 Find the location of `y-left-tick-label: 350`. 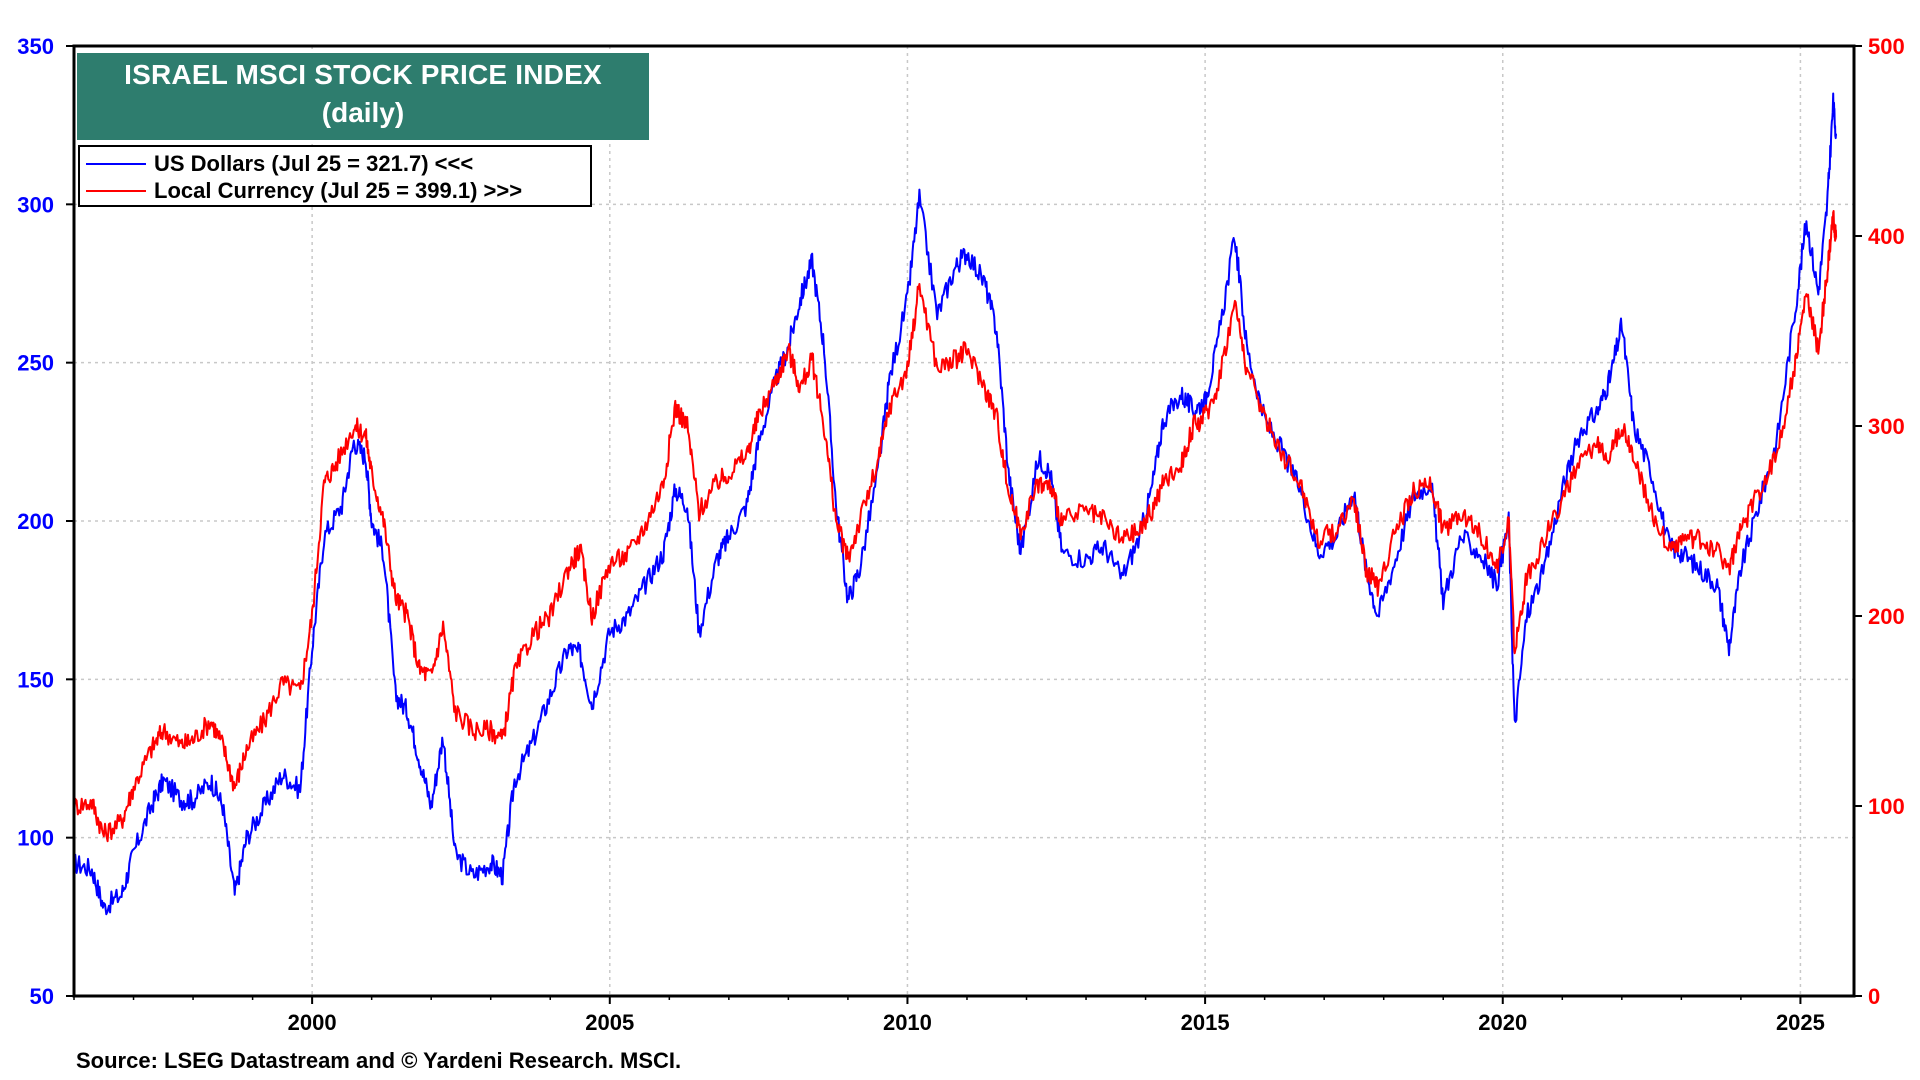

y-left-tick-label: 350 is located at coordinates (35, 46).